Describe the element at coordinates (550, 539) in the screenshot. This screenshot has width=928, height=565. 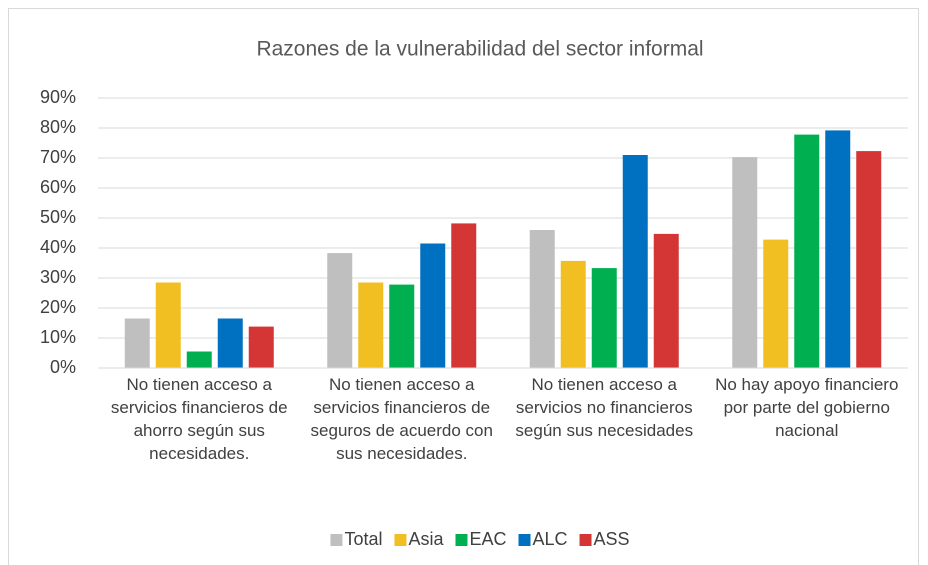
I see `legend-label: ALC` at that location.